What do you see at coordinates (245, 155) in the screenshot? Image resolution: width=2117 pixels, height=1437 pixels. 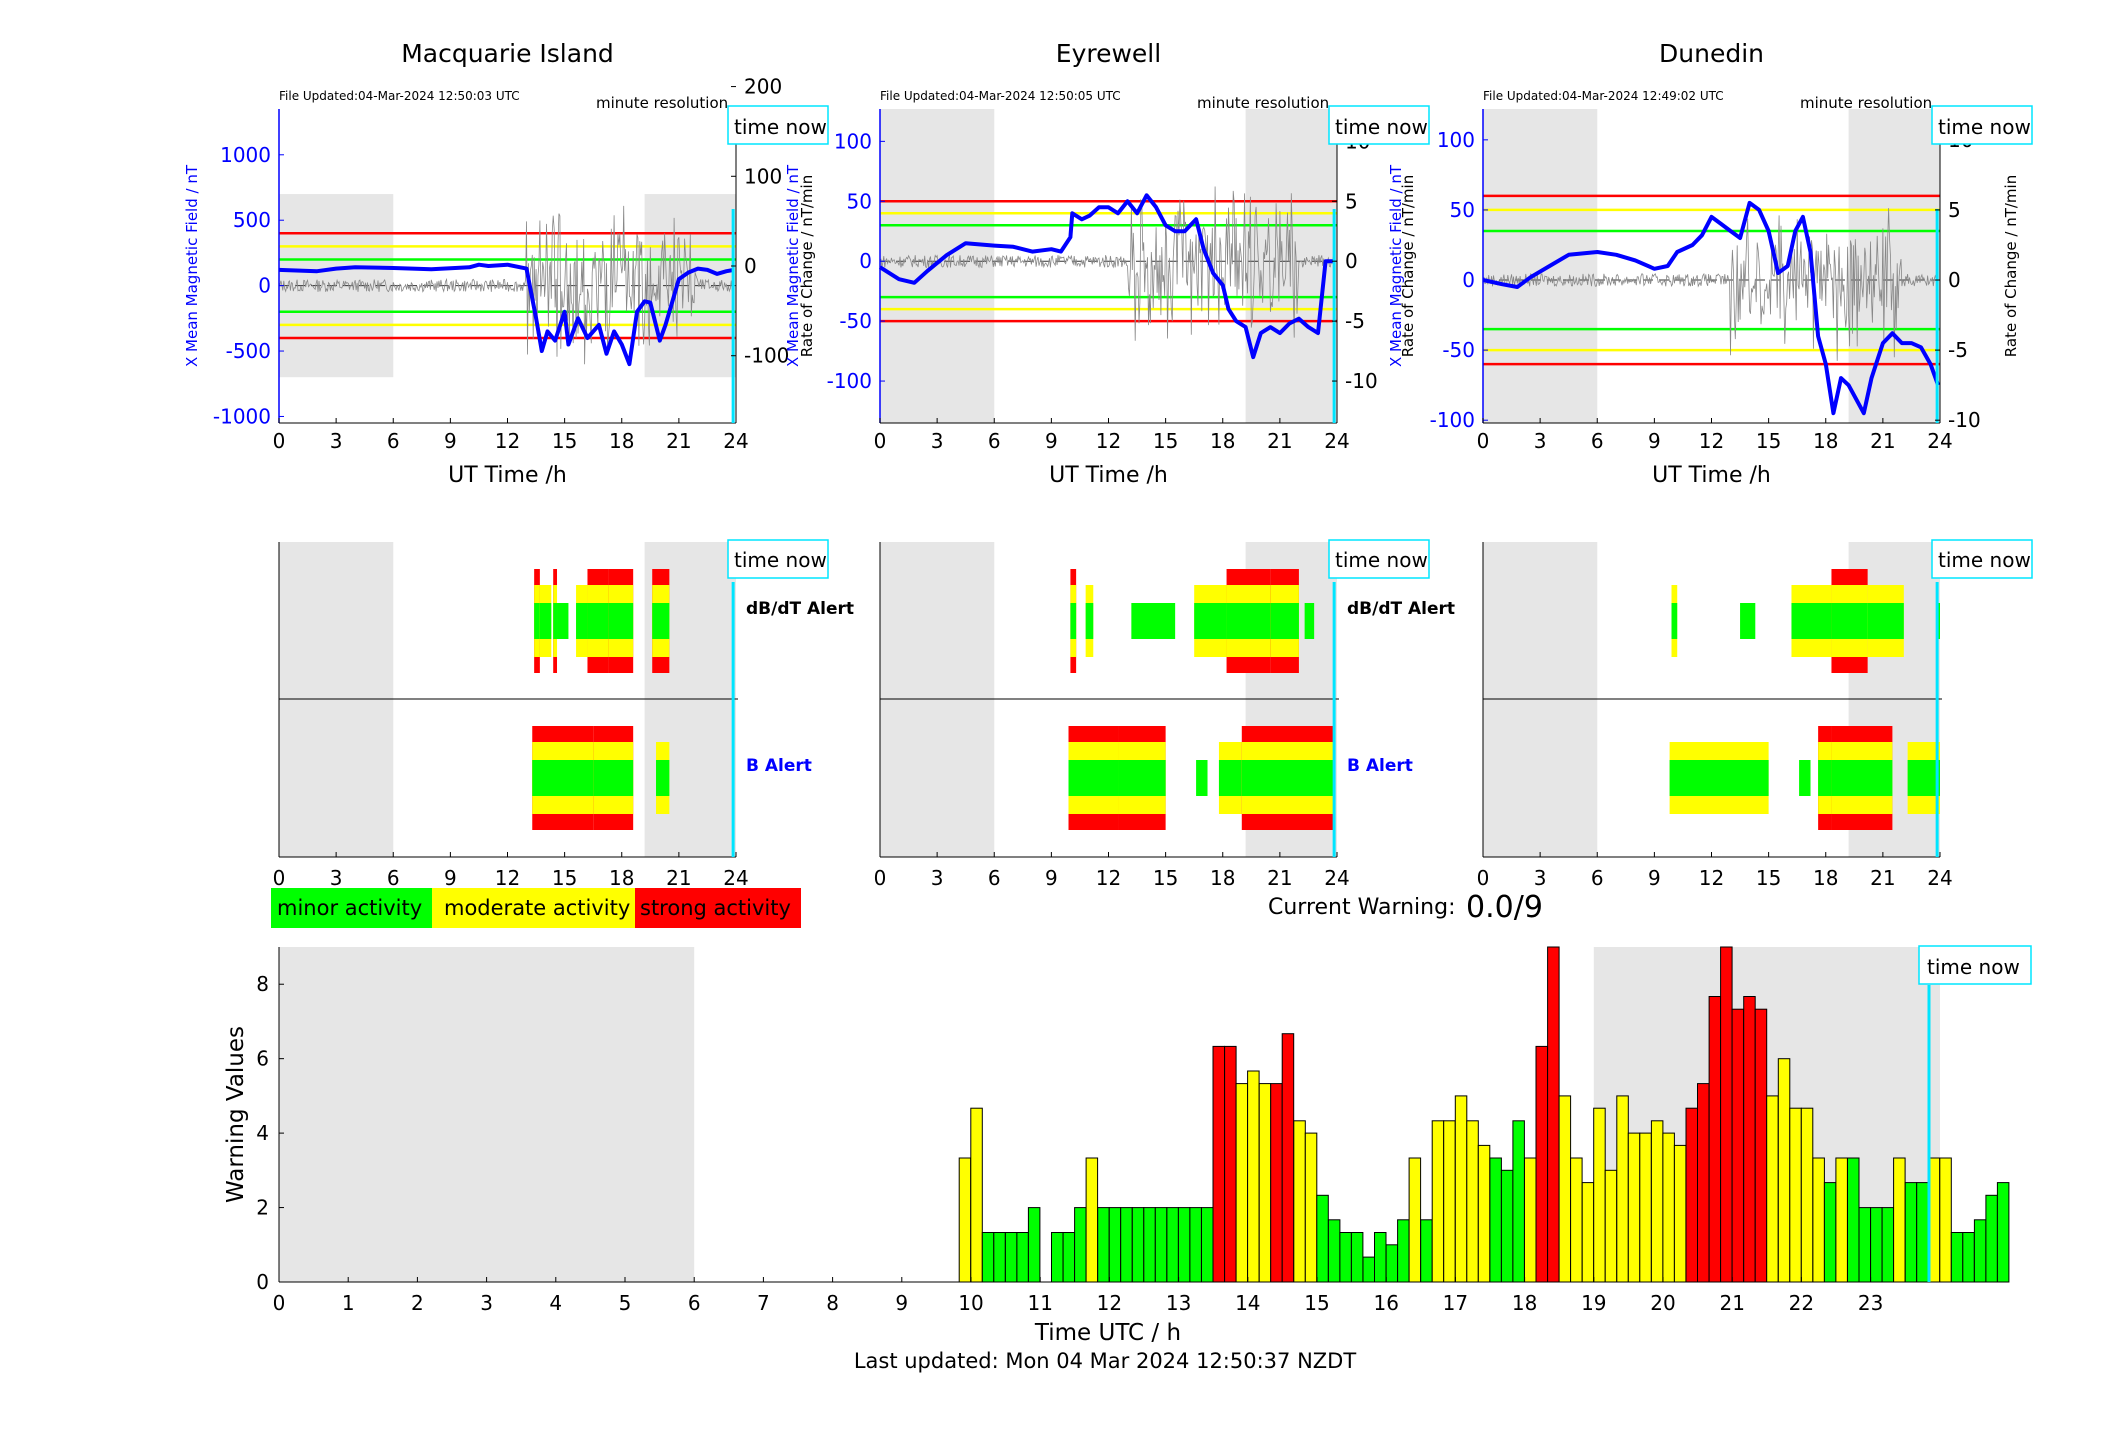 I see `left-tick-label: 1000` at bounding box center [245, 155].